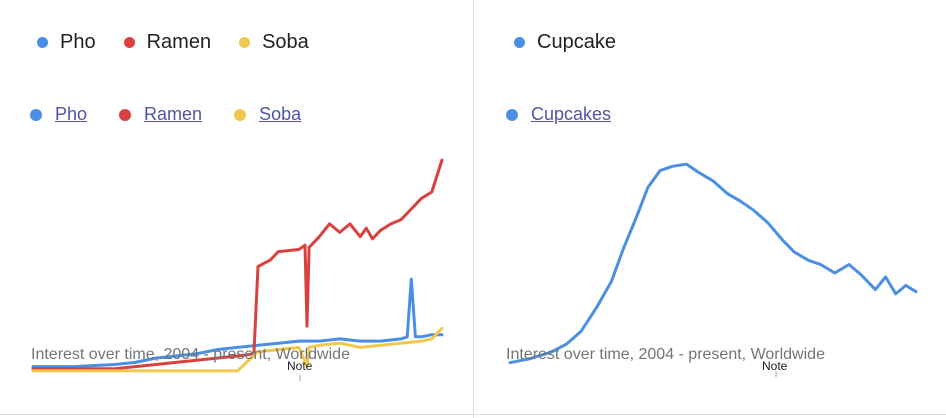  I want to click on legend-links-left: Pho Ramen Soba, so click(181, 114).